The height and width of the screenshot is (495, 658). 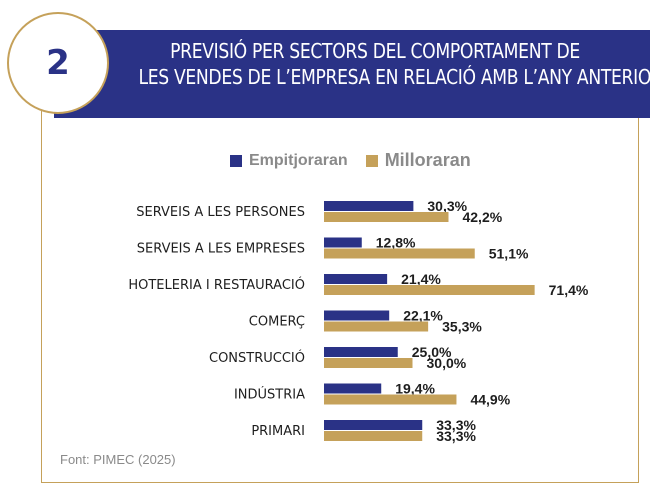 I want to click on figure-number-badge: 2, so click(x=58, y=63).